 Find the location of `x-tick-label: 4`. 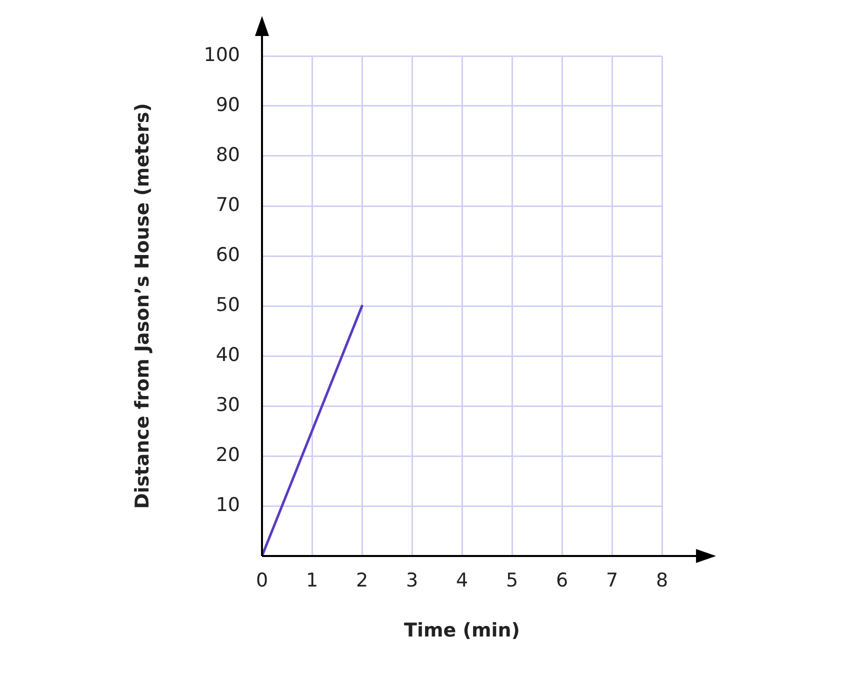

x-tick-label: 4 is located at coordinates (462, 580).